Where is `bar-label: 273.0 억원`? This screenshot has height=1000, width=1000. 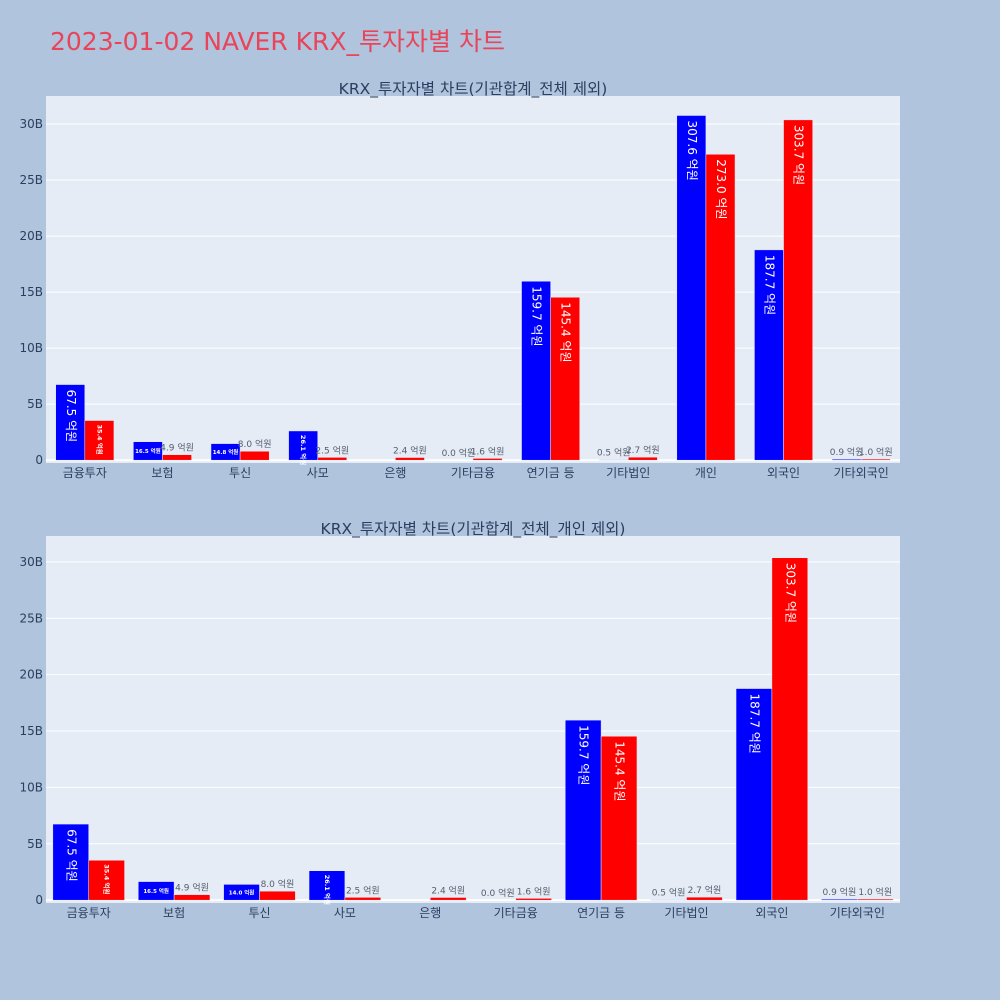
bar-label: 273.0 억원 is located at coordinates (721, 189).